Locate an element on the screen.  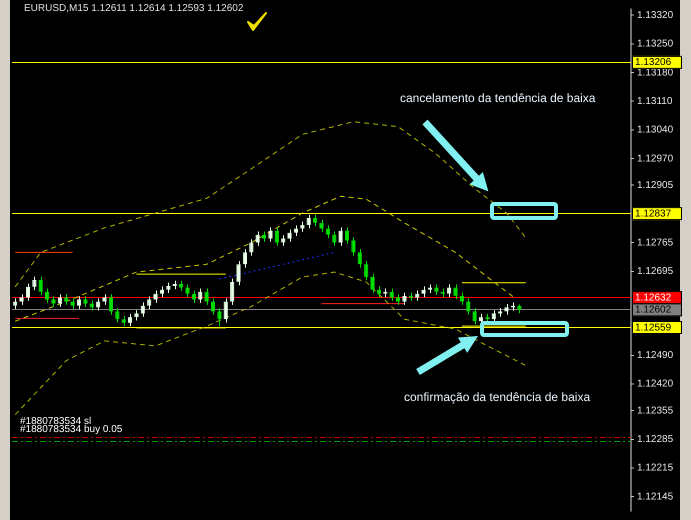
y-tick-label: 1.12765 is located at coordinates (655, 242).